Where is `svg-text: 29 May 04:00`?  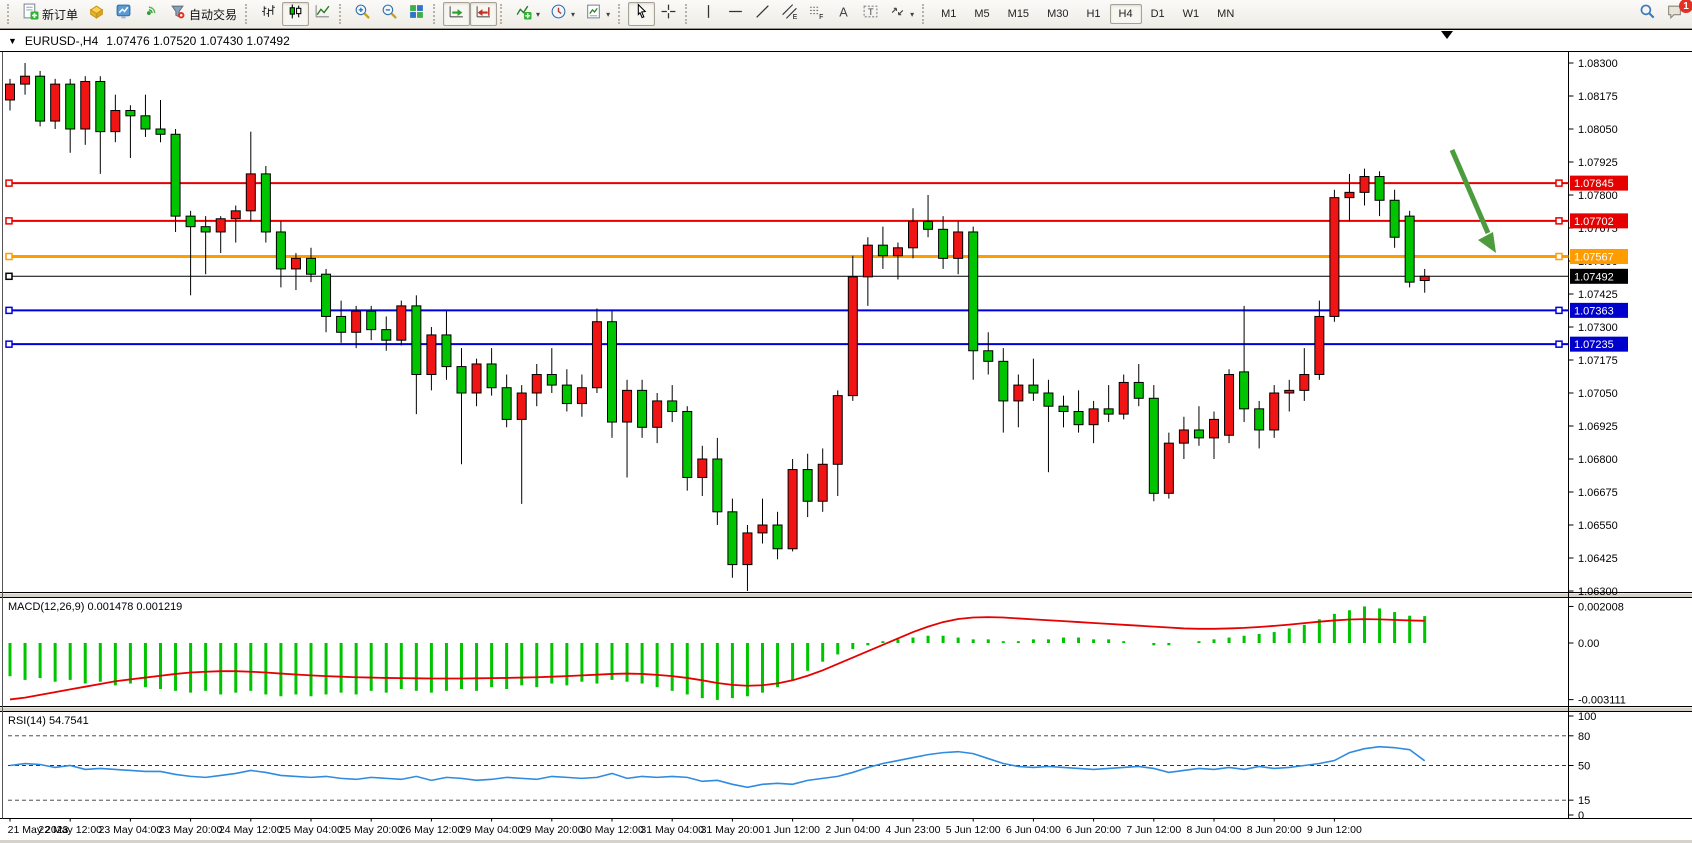
svg-text: 29 May 04:00 is located at coordinates (492, 830).